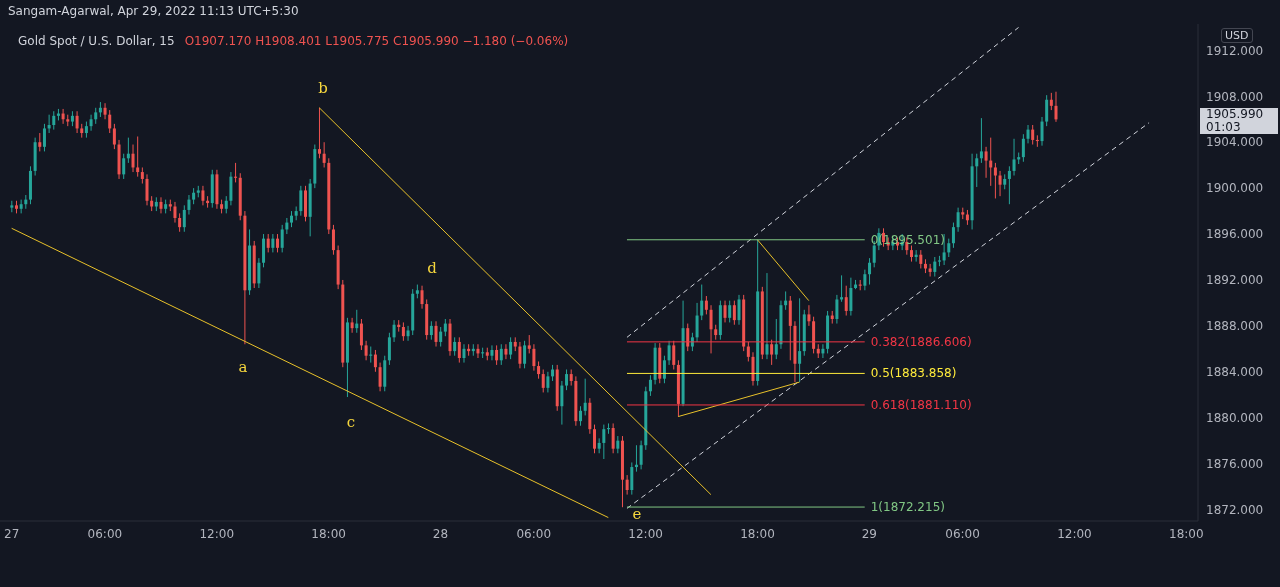  Describe the element at coordinates (96, 41) in the screenshot. I see `text: Gold Spot / U.S. Dollar, 15` at that location.